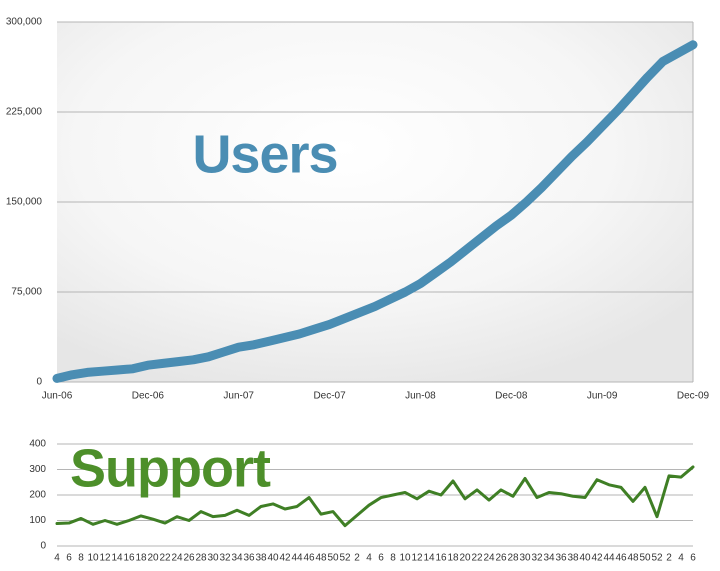  Describe the element at coordinates (375, 496) in the screenshot. I see `data-line` at that location.